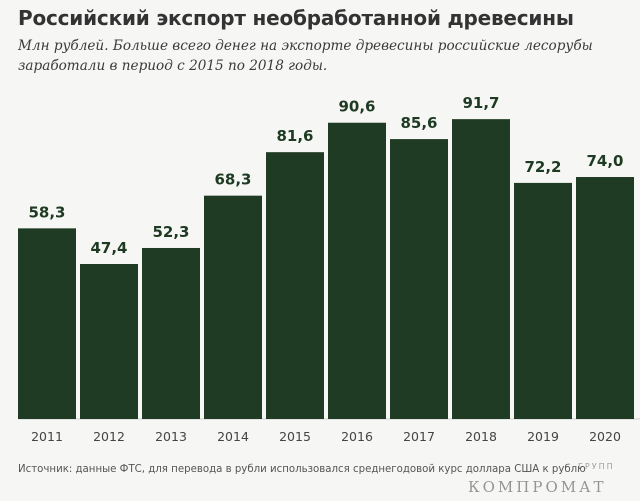 This screenshot has height=501, width=640. I want to click on x-tick-2013: 2013, so click(171, 436).